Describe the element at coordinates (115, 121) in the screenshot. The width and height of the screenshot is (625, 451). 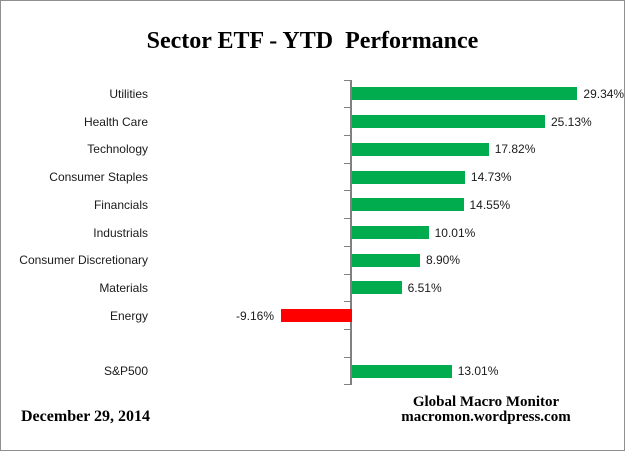
I see `category-label: Health Care` at that location.